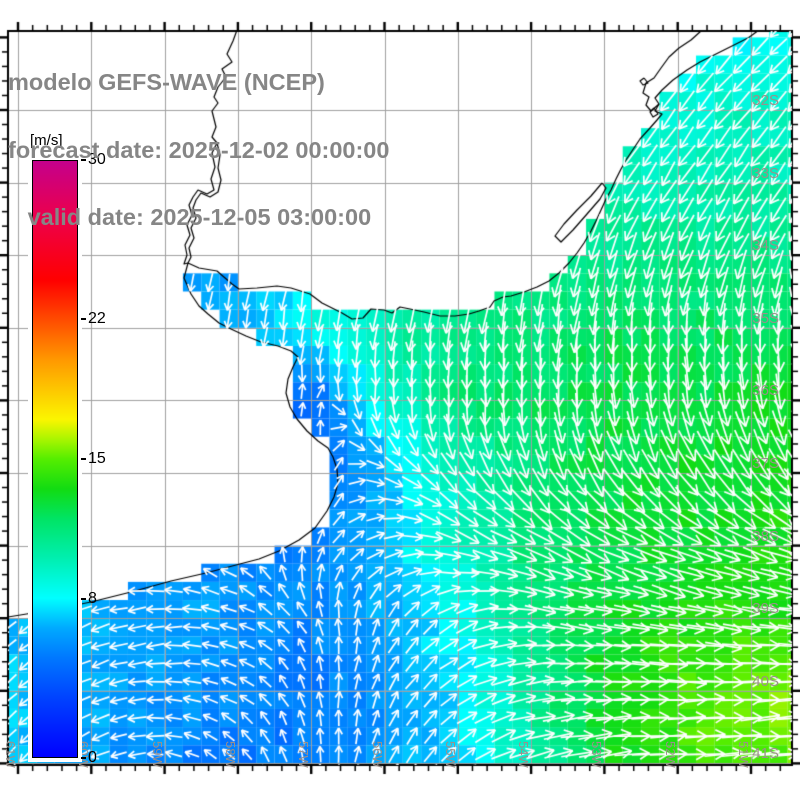  I want to click on colorbar-tick-label: 0, so click(92, 757).